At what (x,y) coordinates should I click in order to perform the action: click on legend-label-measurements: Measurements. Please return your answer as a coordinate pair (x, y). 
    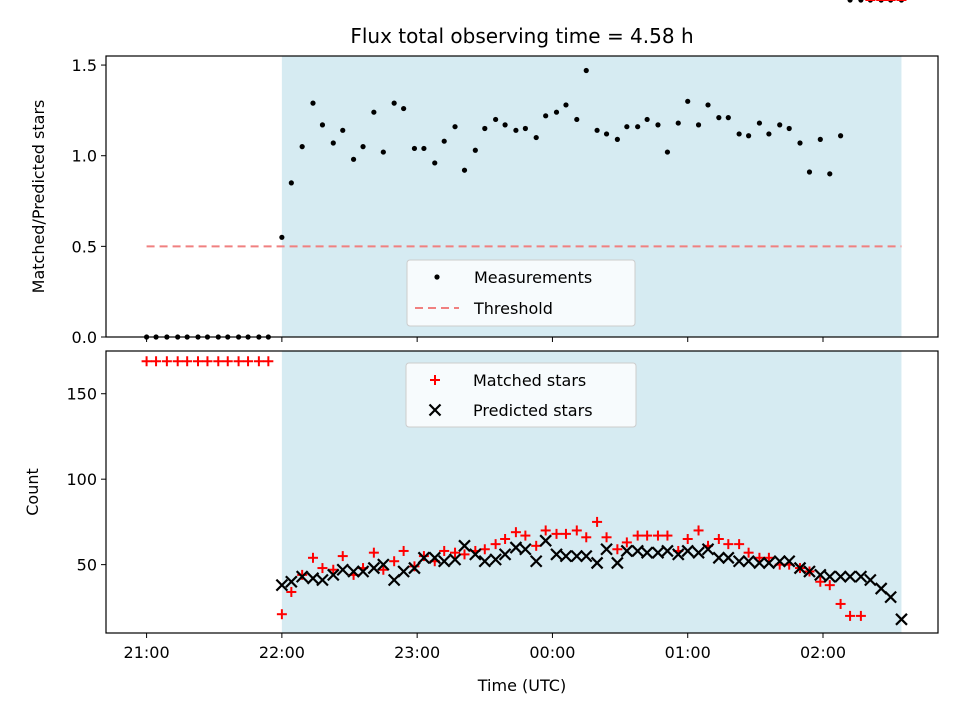
    Looking at the image, I should click on (533, 277).